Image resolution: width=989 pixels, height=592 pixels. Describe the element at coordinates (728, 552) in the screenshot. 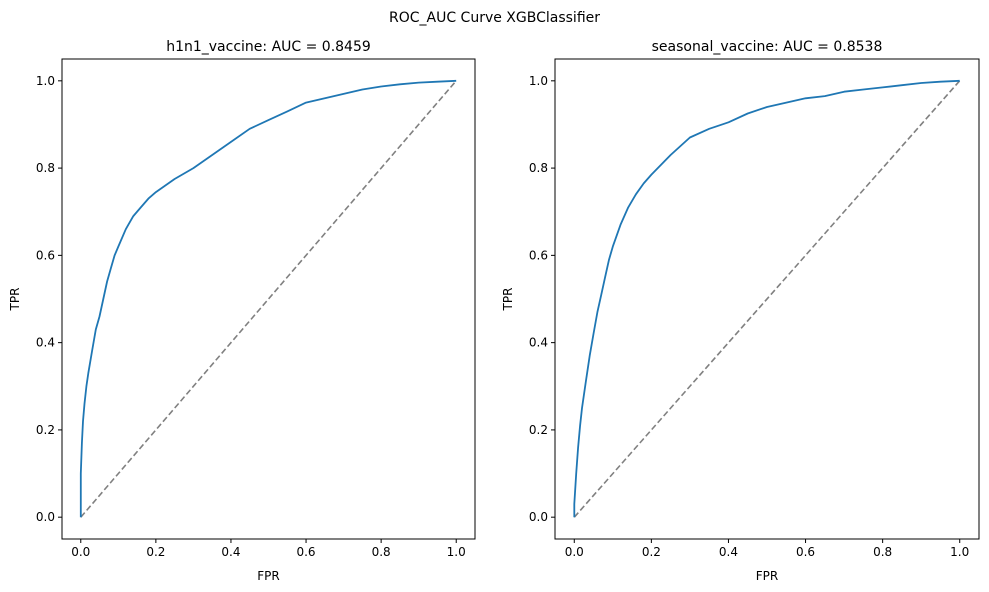

I see `seasonal-x-tick-label: 0.4` at that location.